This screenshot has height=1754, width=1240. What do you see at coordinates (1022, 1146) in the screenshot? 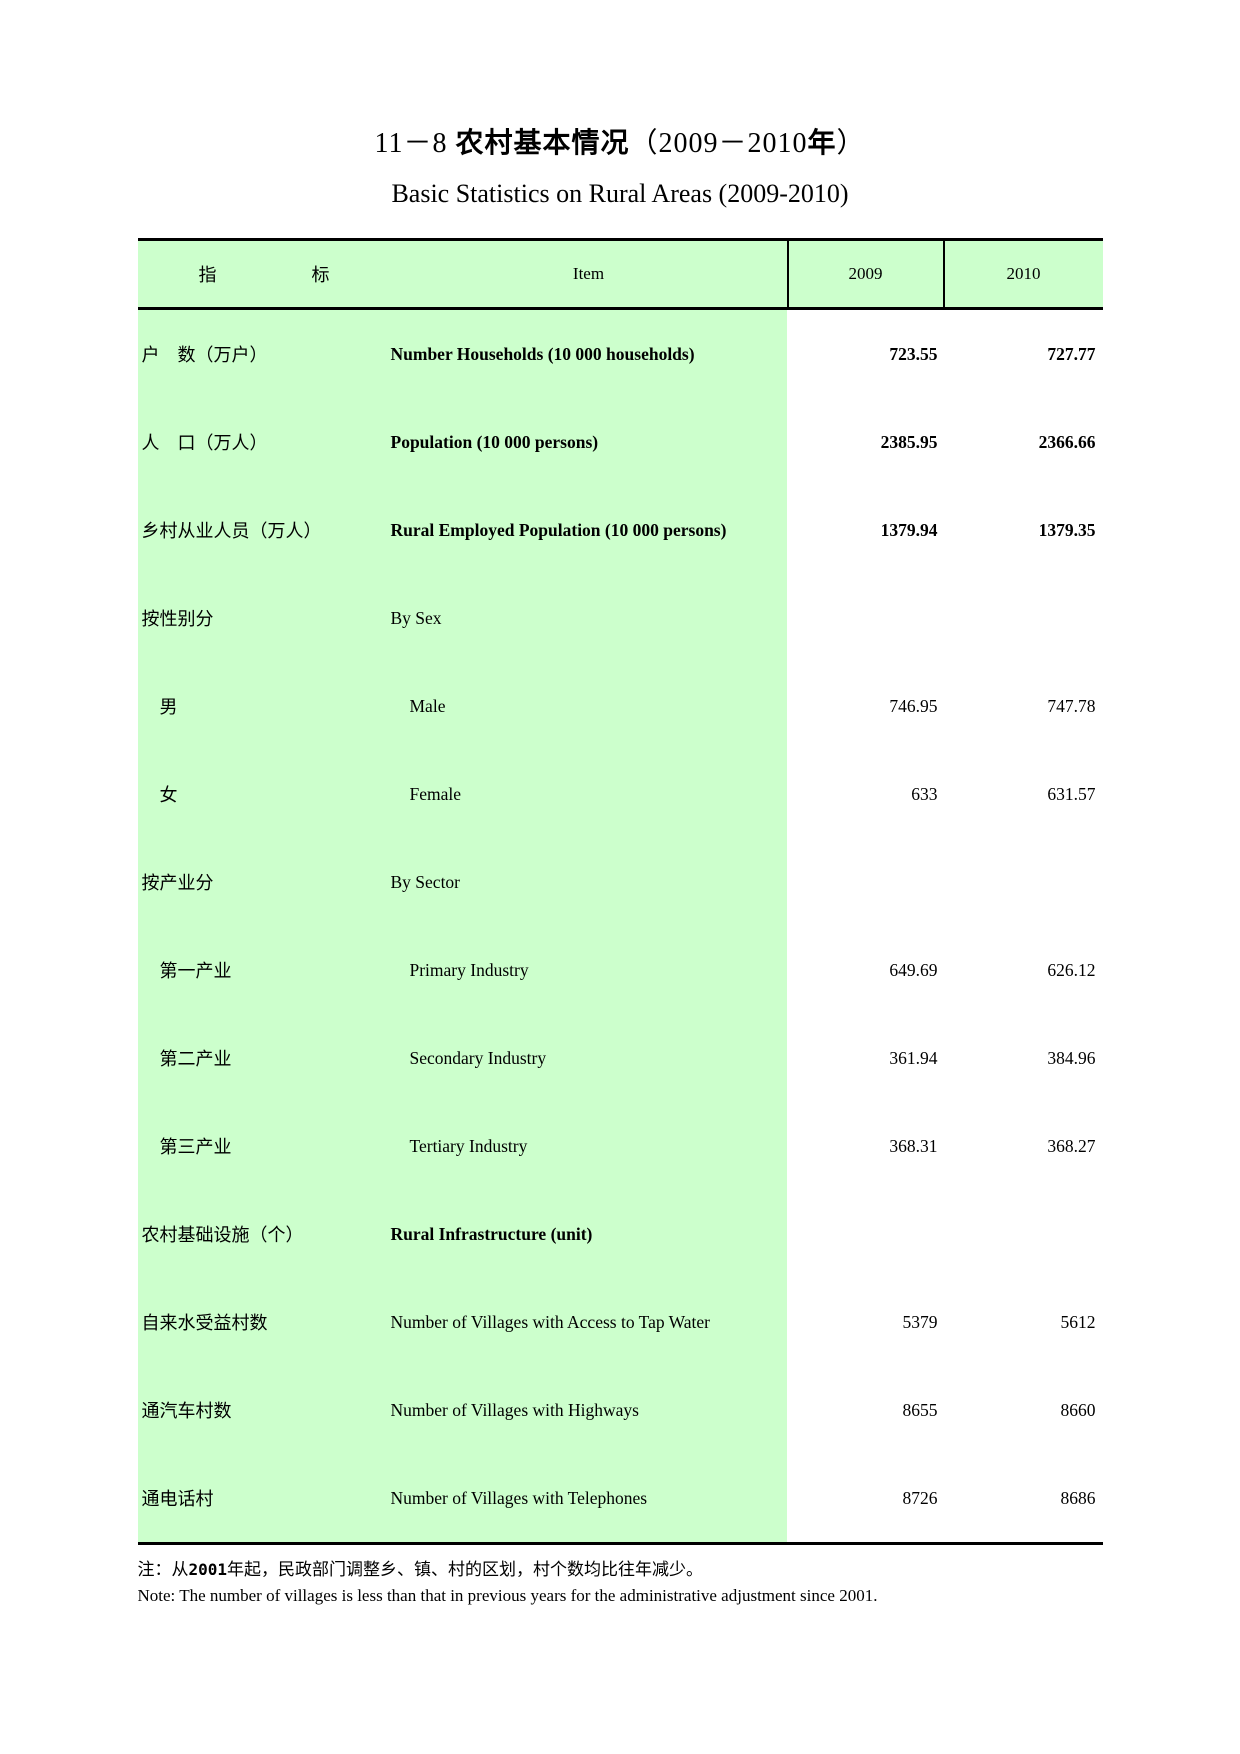
I see `value-2010: 368.27` at bounding box center [1022, 1146].